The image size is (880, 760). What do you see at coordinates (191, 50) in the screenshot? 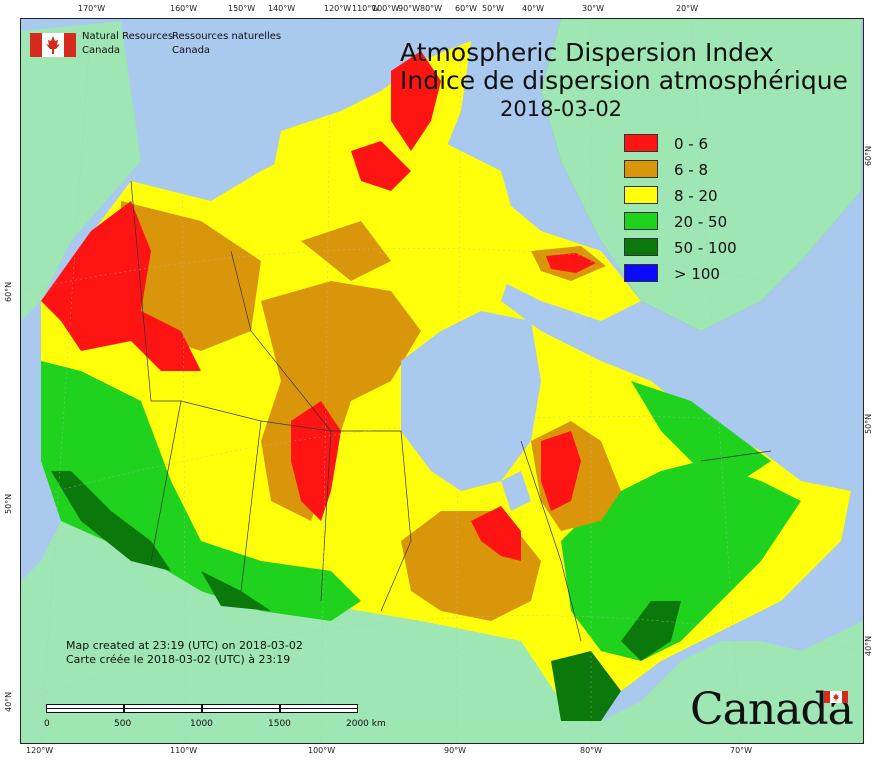
I see `agency-fr-line2: Canada` at bounding box center [191, 50].